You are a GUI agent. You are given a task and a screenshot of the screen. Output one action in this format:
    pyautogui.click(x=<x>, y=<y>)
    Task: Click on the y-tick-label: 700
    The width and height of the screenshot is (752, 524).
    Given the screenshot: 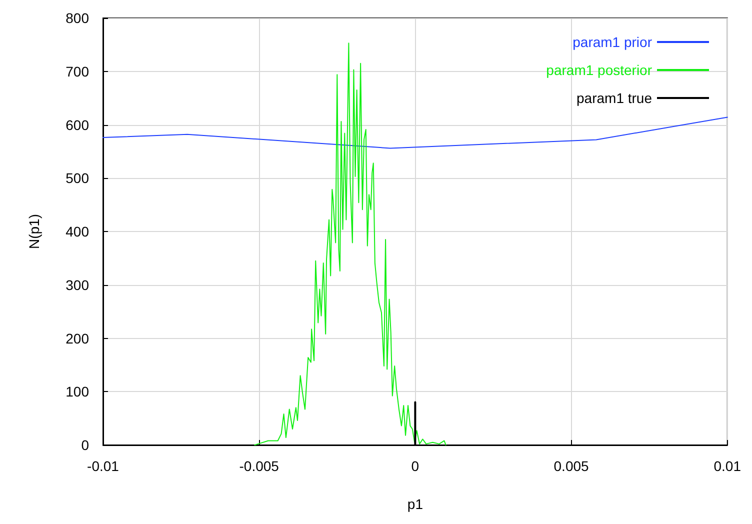 What is the action you would take?
    pyautogui.click(x=78, y=71)
    